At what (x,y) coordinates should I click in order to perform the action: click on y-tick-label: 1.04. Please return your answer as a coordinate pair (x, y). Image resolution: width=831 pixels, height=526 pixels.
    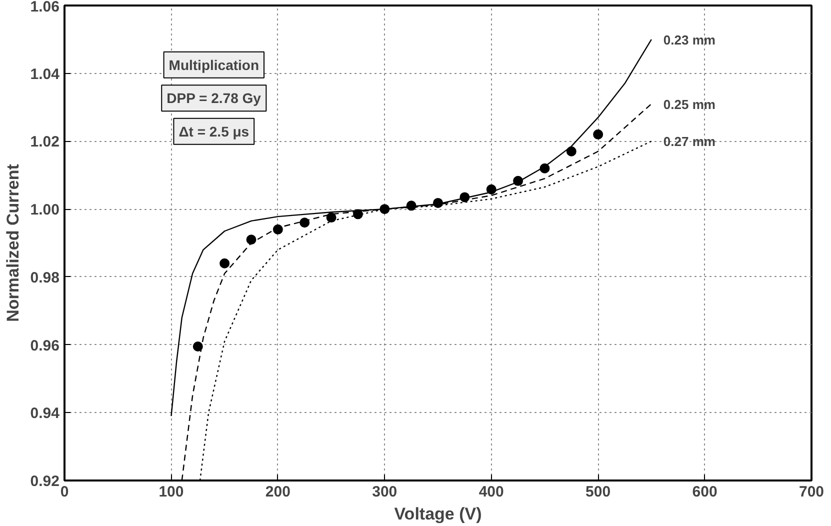
    Looking at the image, I should click on (45, 74).